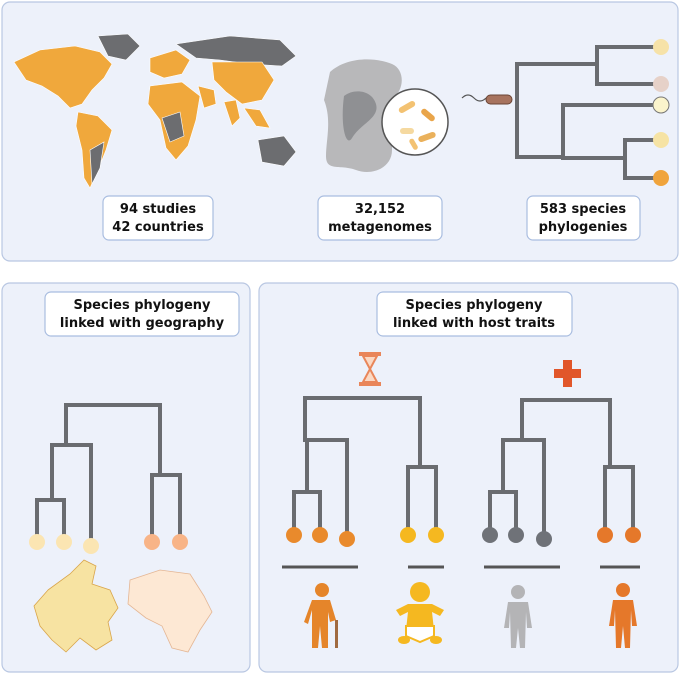 This screenshot has height=680, width=680. Describe the element at coordinates (474, 323) in the screenshot. I see `panel-title: linked with host traits` at that location.